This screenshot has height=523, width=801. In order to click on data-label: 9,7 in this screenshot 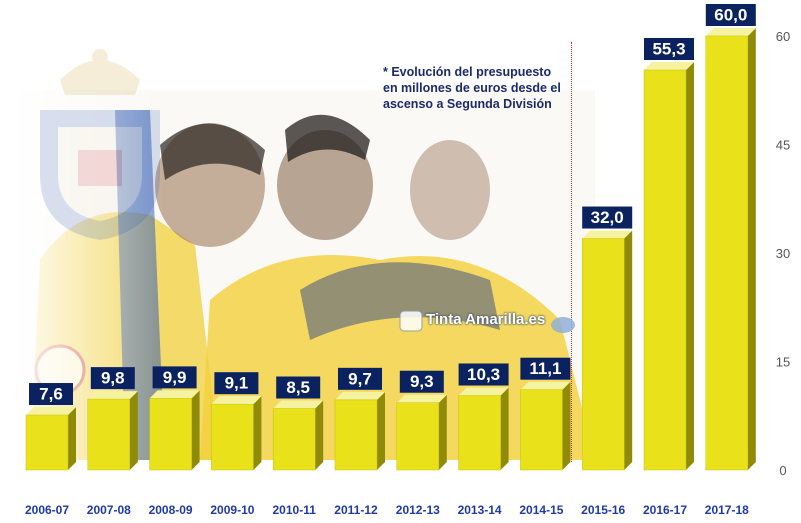, I will do `click(360, 378)`.